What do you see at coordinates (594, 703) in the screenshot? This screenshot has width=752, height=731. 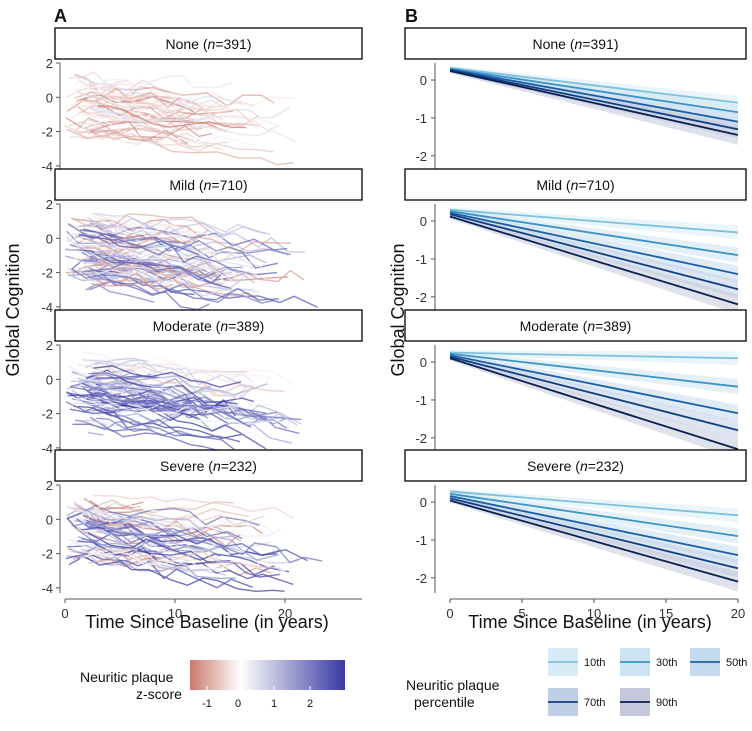 I see `legend-b-label-70th: 70th` at bounding box center [594, 703].